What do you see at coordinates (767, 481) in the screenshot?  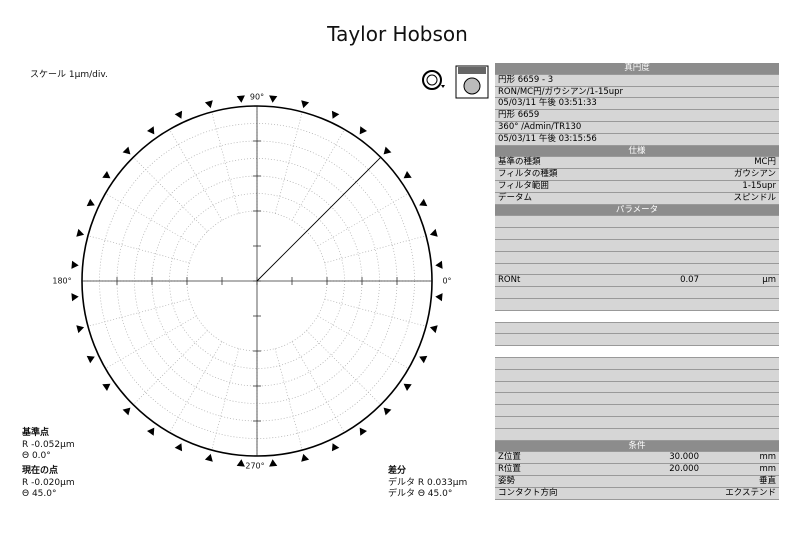 I see `cell-value: 垂直` at bounding box center [767, 481].